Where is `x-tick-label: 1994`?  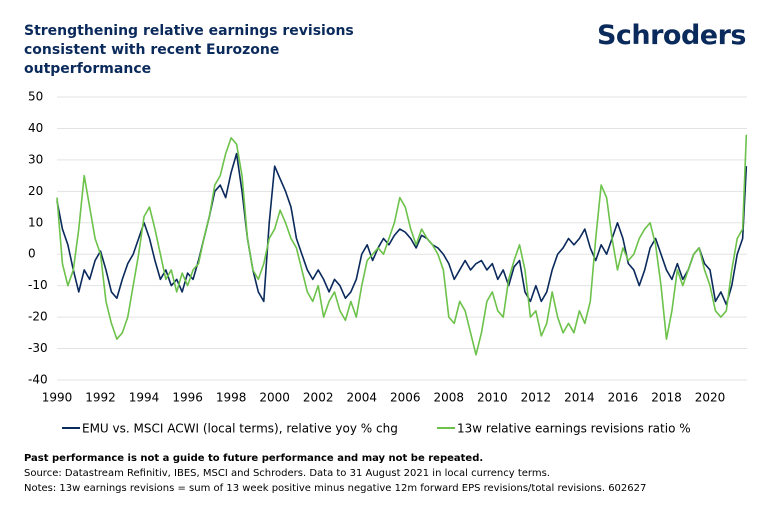 x-tick-label: 1994 is located at coordinates (144, 398).